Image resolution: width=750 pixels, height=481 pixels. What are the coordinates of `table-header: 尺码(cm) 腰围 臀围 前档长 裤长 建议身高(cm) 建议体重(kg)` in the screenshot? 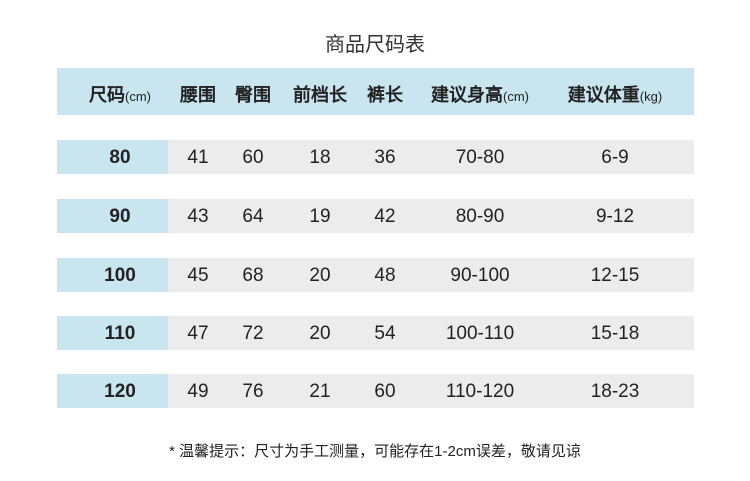 It's located at (375, 91).